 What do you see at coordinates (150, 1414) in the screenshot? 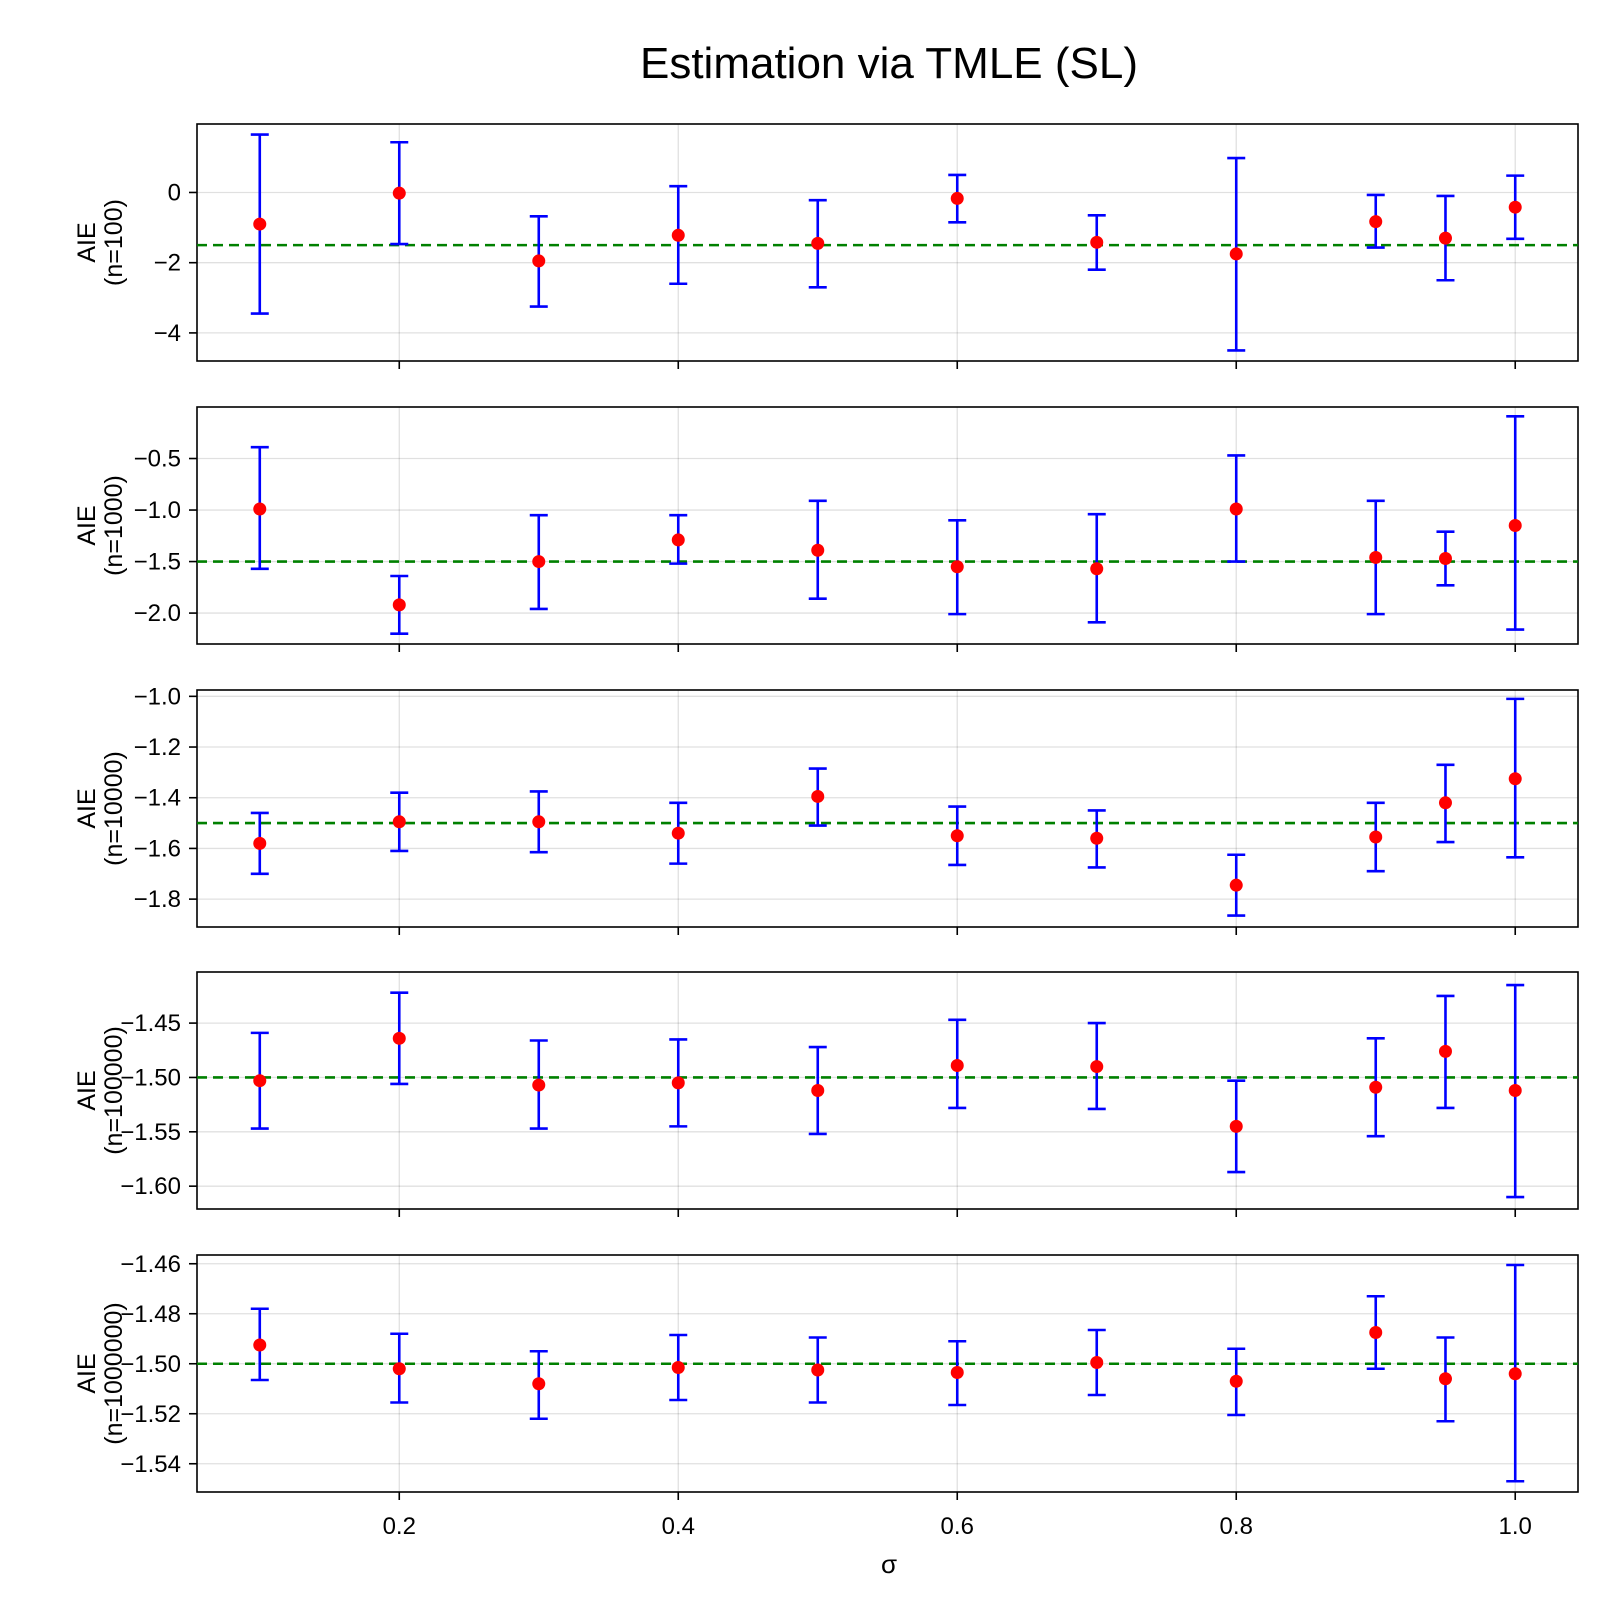
I see `y-tick-label: −1.52` at bounding box center [150, 1414].